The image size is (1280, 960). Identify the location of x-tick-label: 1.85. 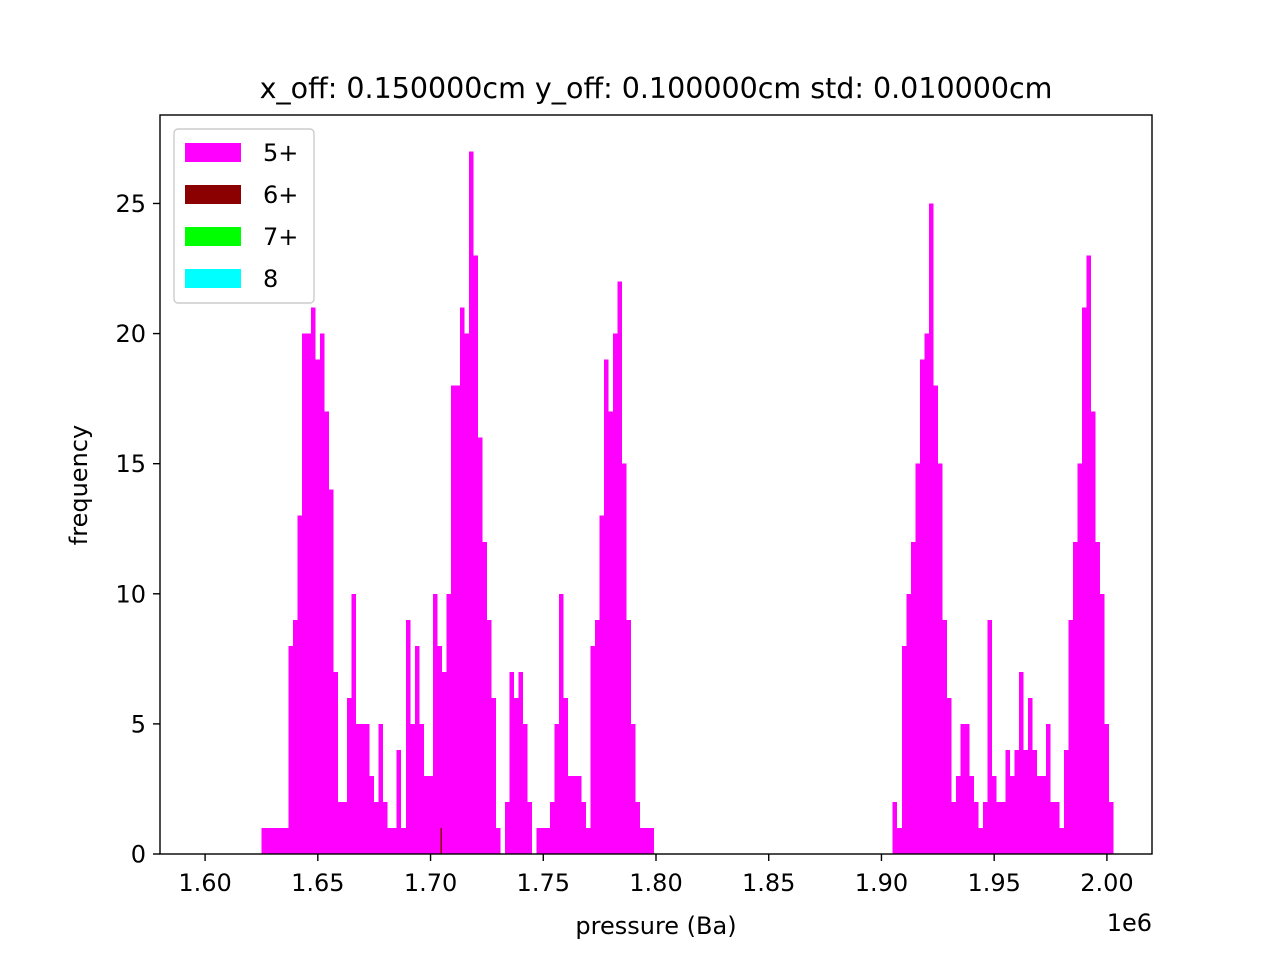
(768, 883).